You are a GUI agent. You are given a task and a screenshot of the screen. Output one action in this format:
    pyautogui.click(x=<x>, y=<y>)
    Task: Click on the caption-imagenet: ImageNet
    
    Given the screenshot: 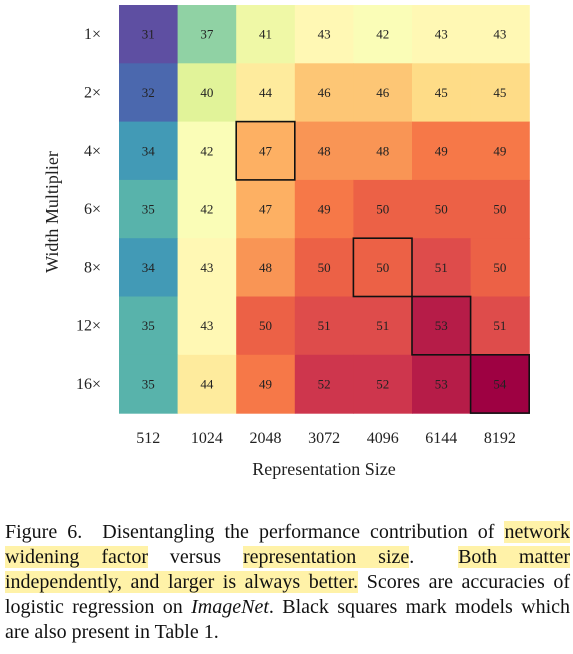 What is the action you would take?
    pyautogui.click(x=230, y=607)
    